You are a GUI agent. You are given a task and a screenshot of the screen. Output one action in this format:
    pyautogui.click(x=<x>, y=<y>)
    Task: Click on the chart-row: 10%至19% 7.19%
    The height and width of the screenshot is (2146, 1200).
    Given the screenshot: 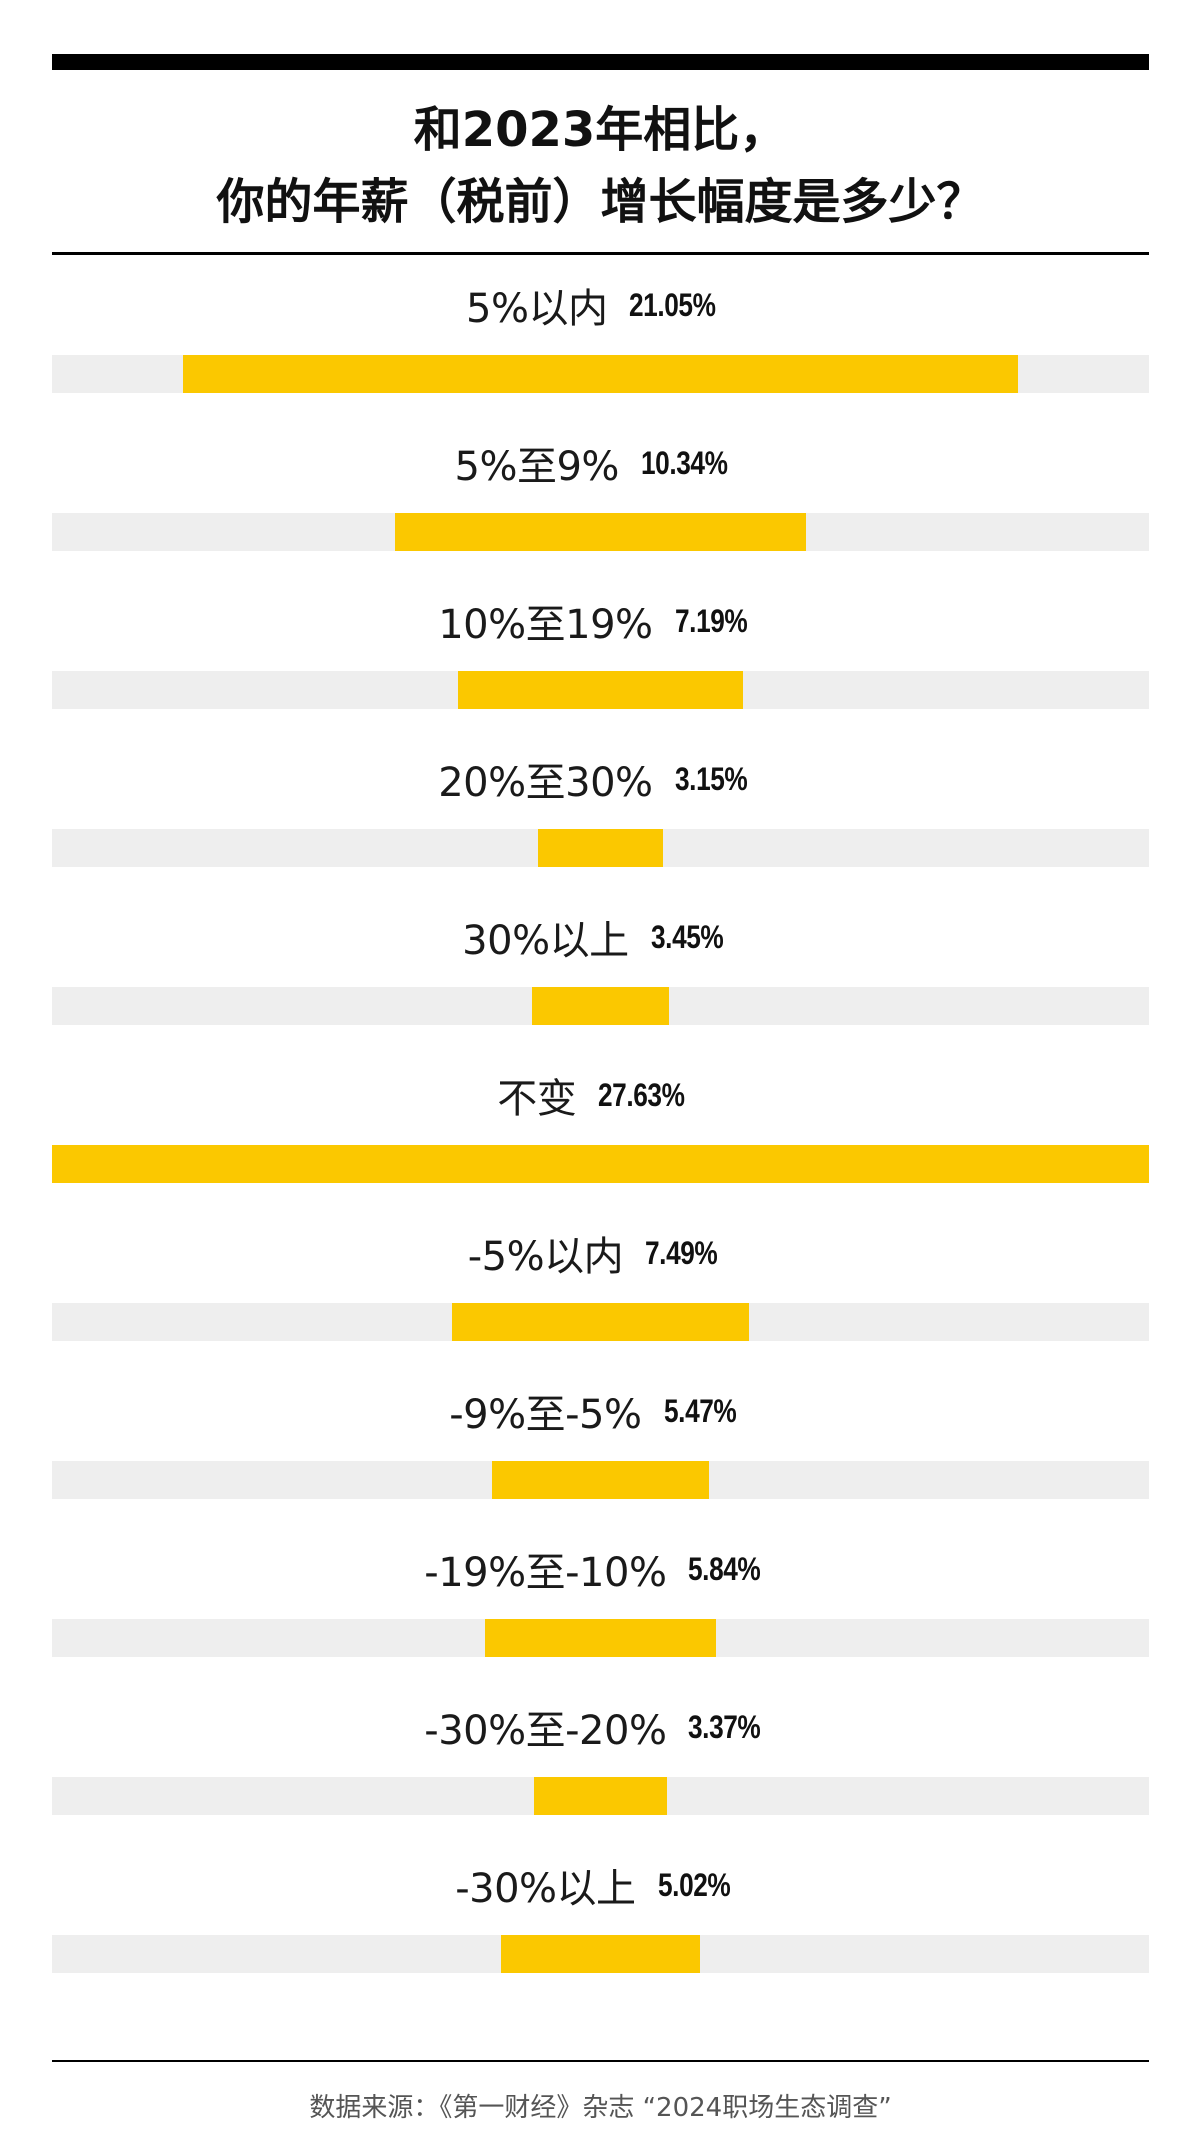 What is the action you would take?
    pyautogui.click(x=600, y=650)
    